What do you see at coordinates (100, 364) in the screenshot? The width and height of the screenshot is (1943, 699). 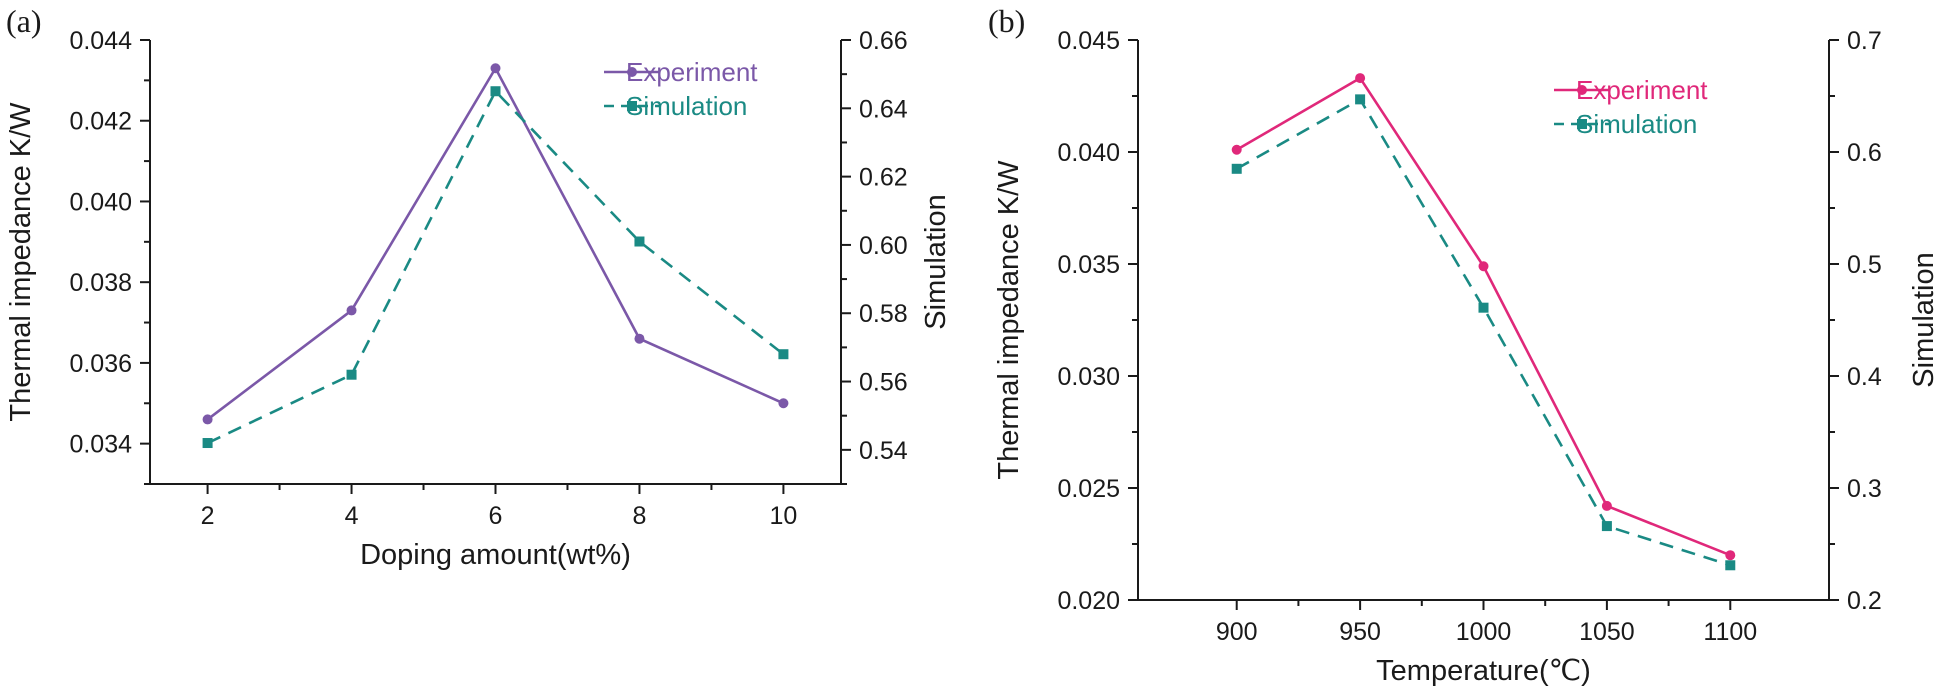 I see `left-tick-label: 0.036` at bounding box center [100, 364].